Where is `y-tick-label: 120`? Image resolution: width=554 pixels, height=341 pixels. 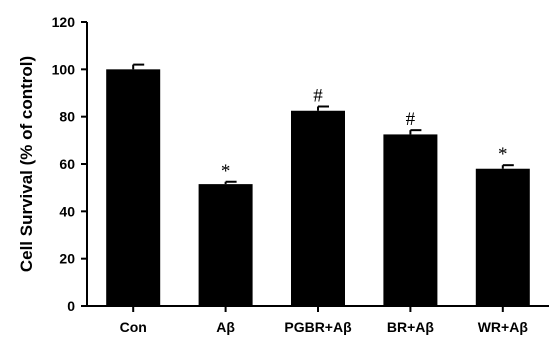 y-tick-label: 120 is located at coordinates (64, 22).